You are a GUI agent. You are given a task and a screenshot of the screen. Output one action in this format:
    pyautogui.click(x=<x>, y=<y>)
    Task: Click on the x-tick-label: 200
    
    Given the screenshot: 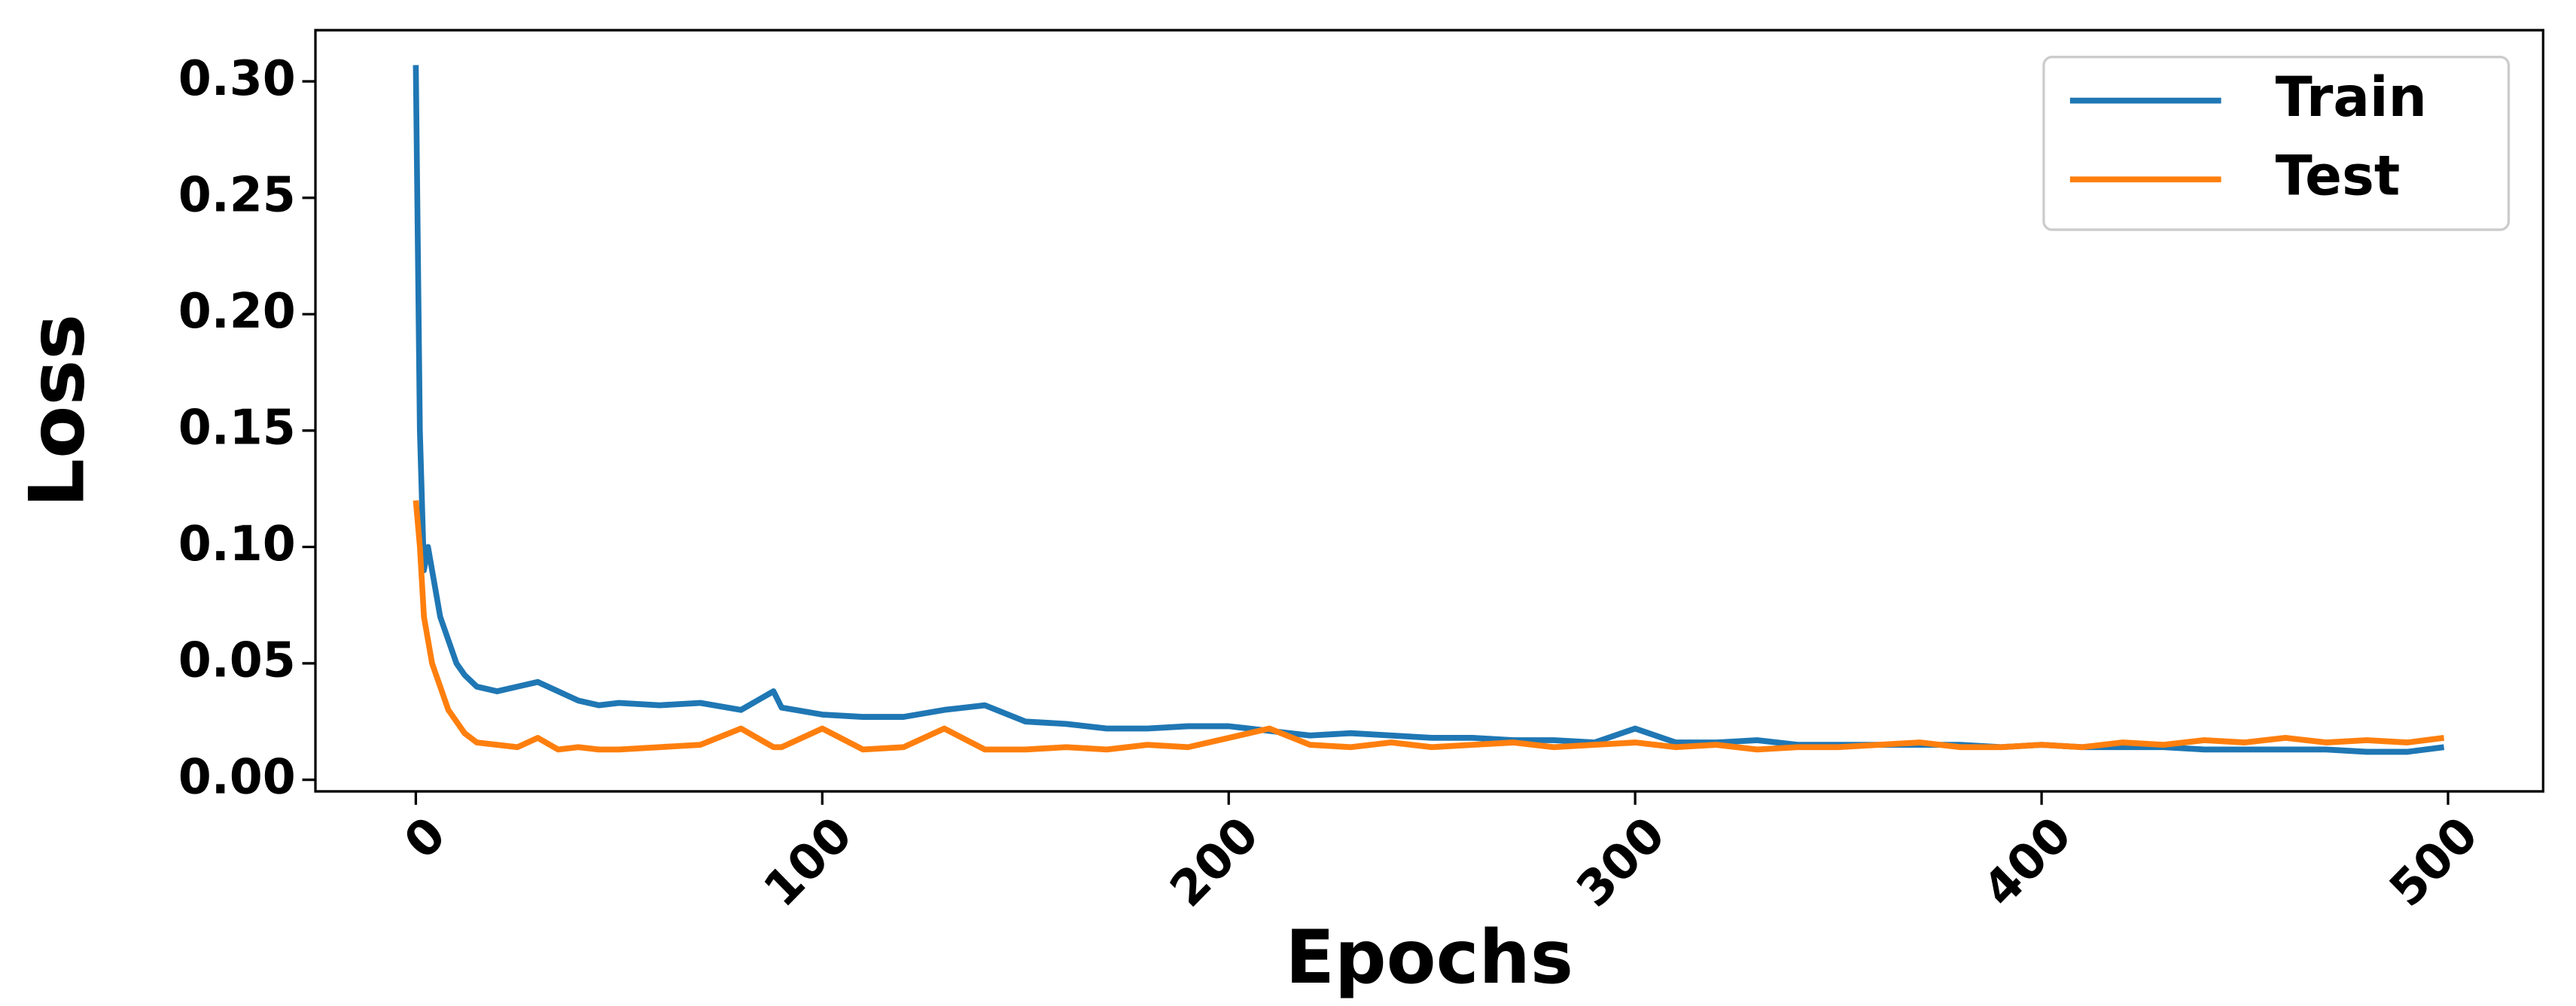 What is the action you would take?
    pyautogui.click(x=1214, y=862)
    